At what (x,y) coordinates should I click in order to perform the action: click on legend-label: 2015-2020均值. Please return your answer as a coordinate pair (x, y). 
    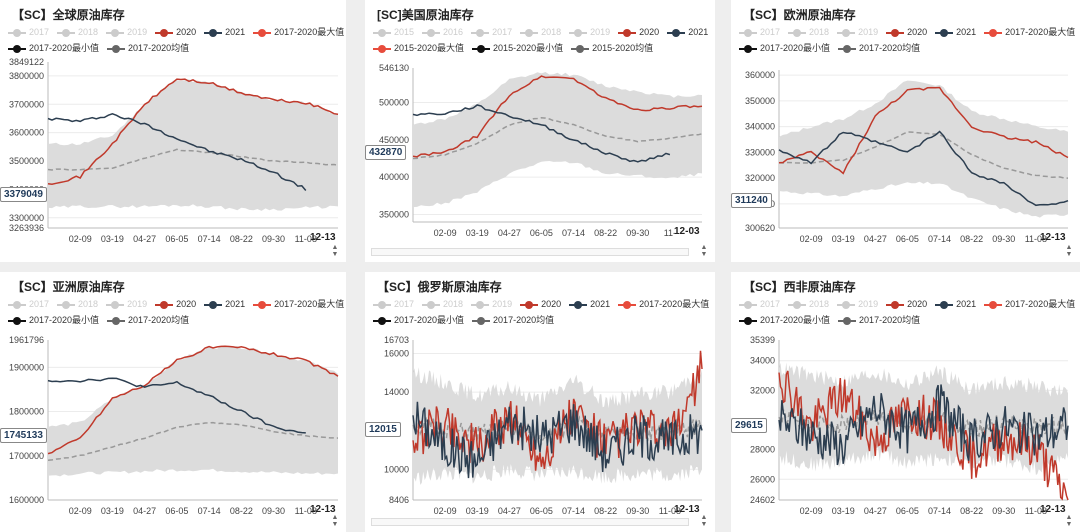
    Looking at the image, I should click on (623, 48).